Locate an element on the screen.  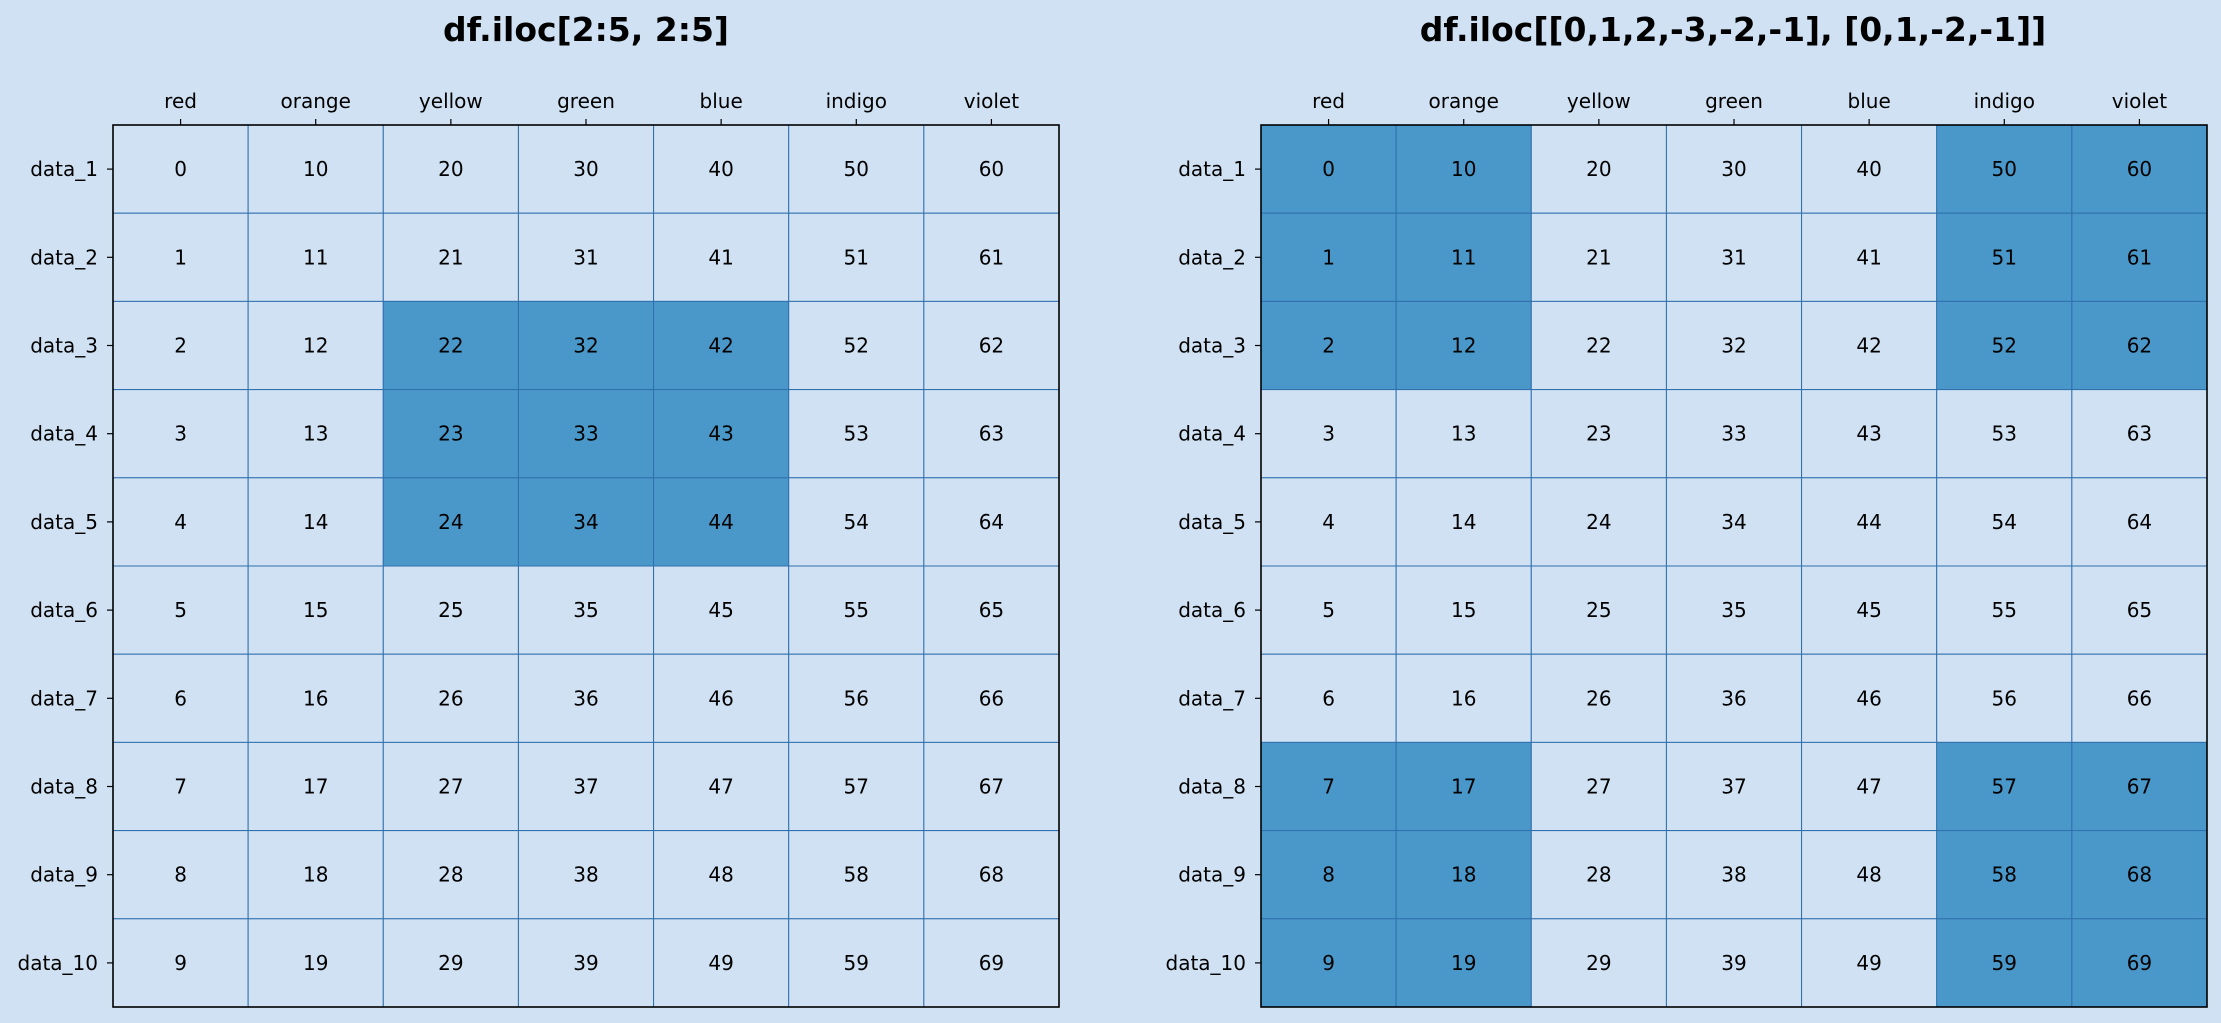
cell-value: 24 is located at coordinates (1598, 522).